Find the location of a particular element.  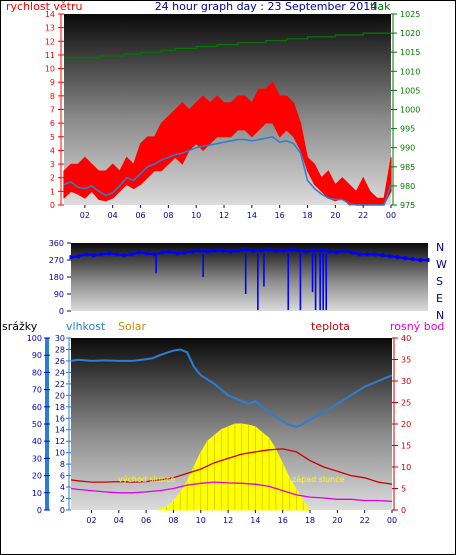

humidity-tick-label: 16 is located at coordinates (60, 418).